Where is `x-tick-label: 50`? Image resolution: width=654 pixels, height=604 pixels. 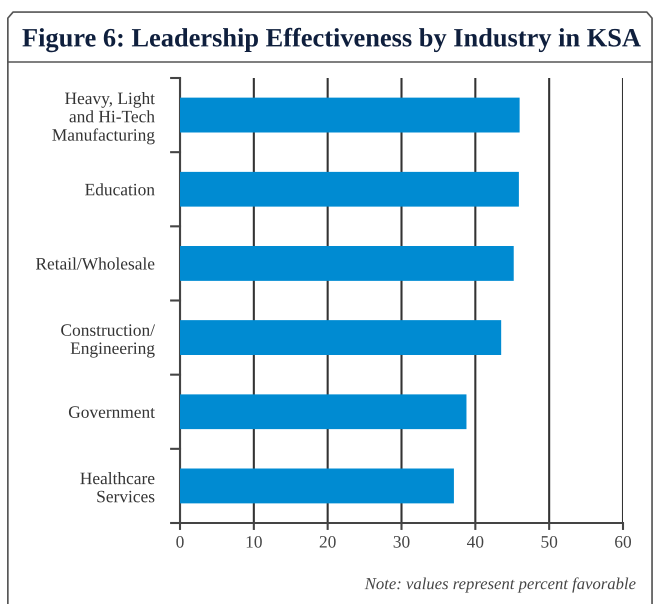 x-tick-label: 50 is located at coordinates (549, 542).